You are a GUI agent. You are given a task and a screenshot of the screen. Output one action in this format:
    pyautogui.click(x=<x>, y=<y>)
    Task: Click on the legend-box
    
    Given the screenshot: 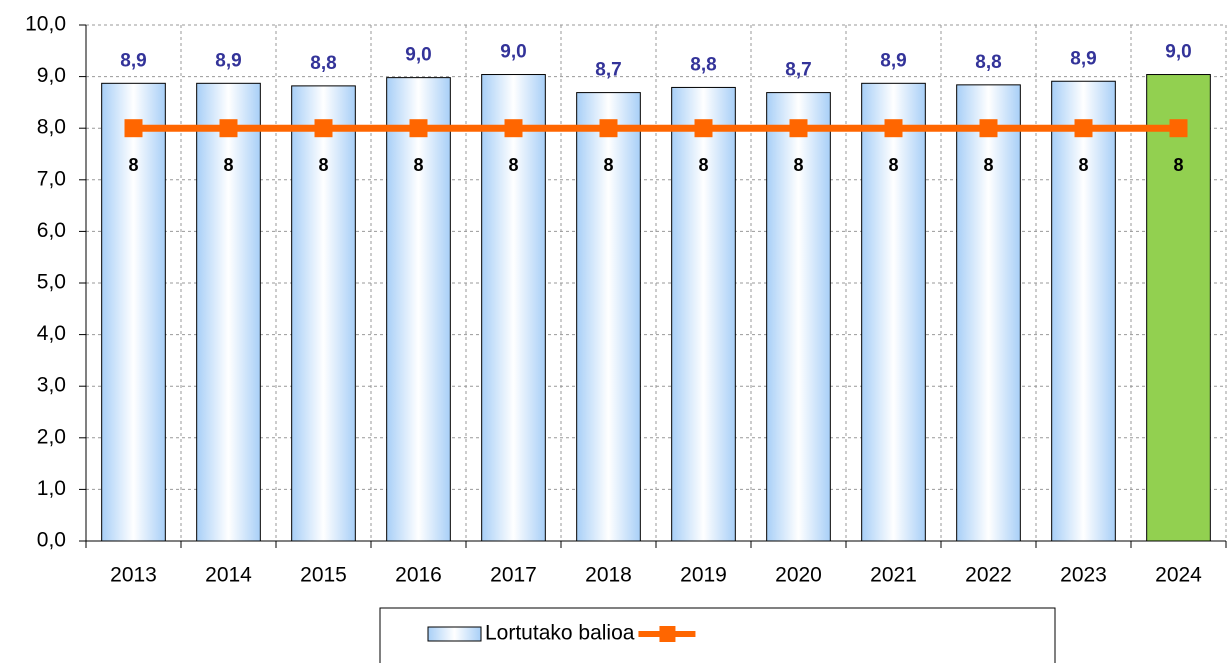 What is the action you would take?
    pyautogui.click(x=717, y=635)
    